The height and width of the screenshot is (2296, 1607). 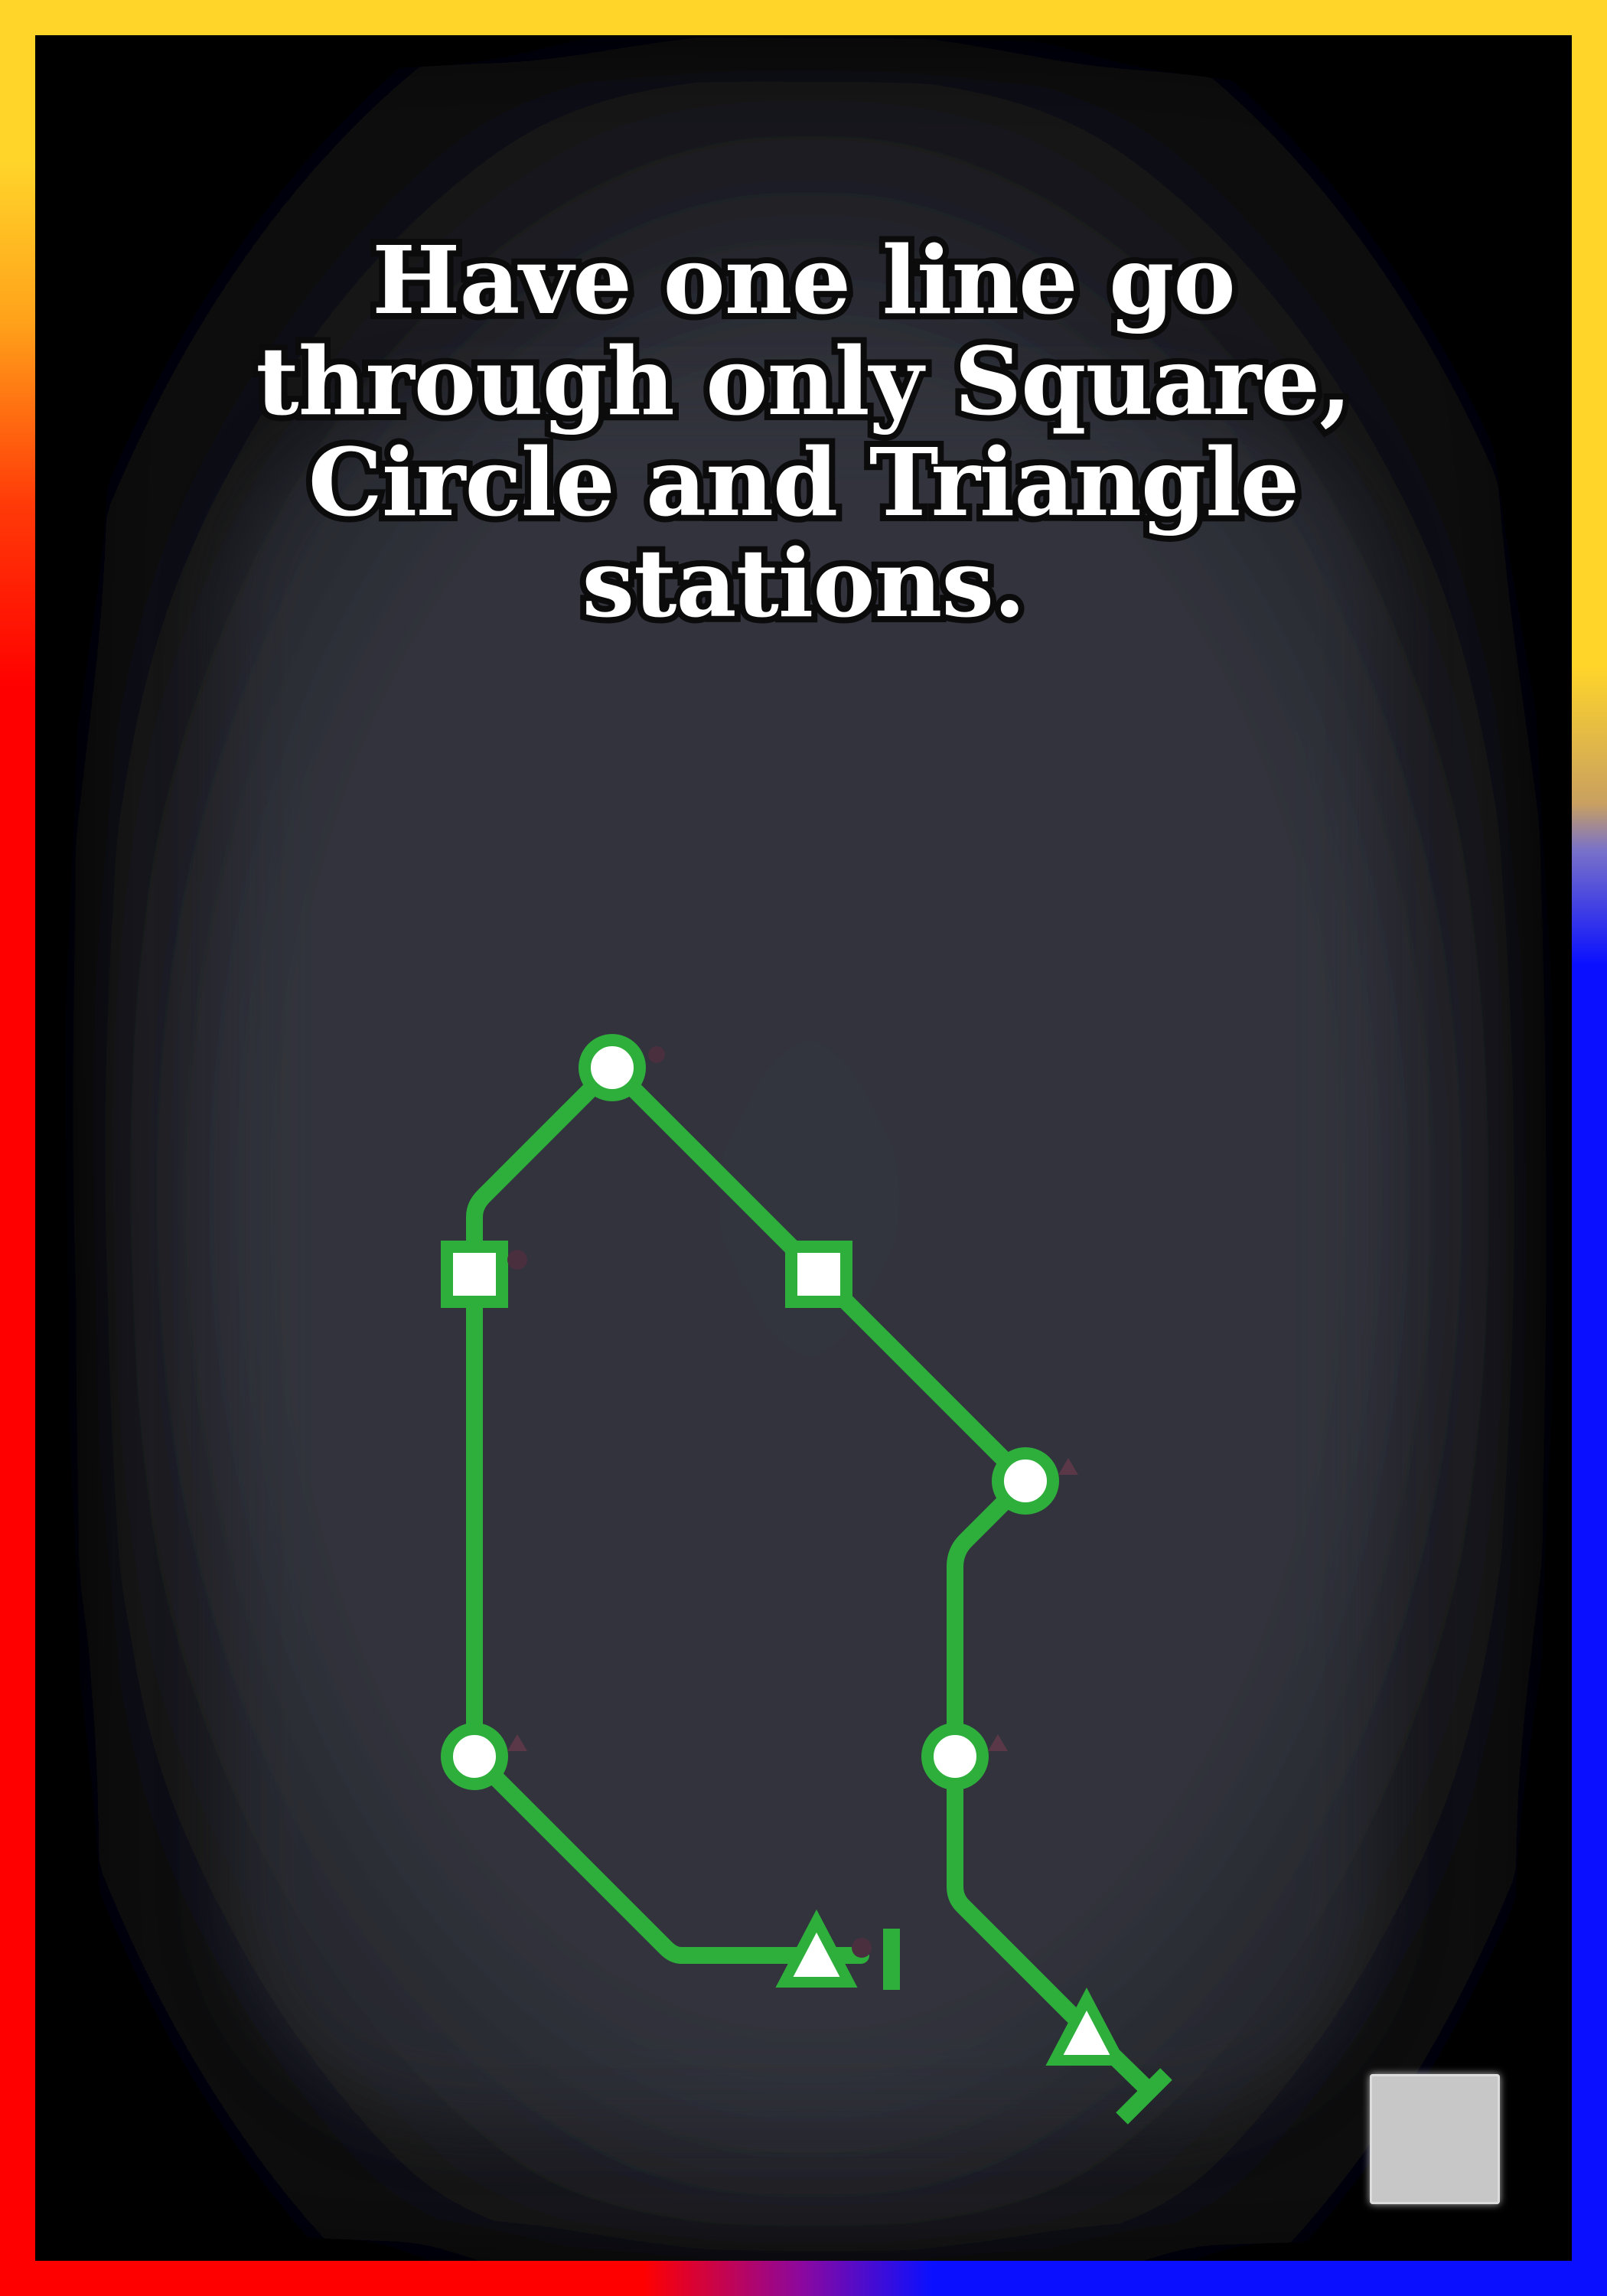 What do you see at coordinates (1435, 2139) in the screenshot?
I see `square-action-button` at bounding box center [1435, 2139].